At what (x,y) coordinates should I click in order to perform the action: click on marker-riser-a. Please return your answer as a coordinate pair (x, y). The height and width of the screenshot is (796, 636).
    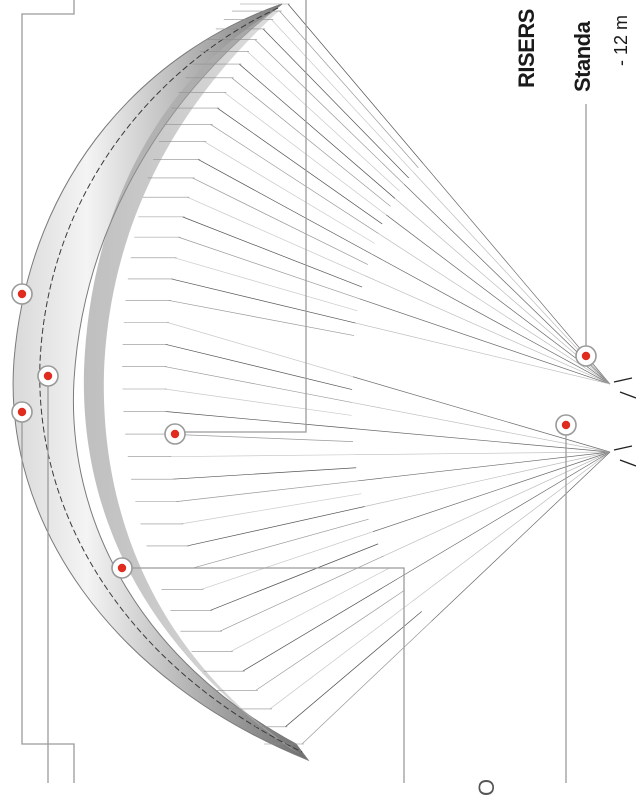
    Looking at the image, I should click on (586, 356).